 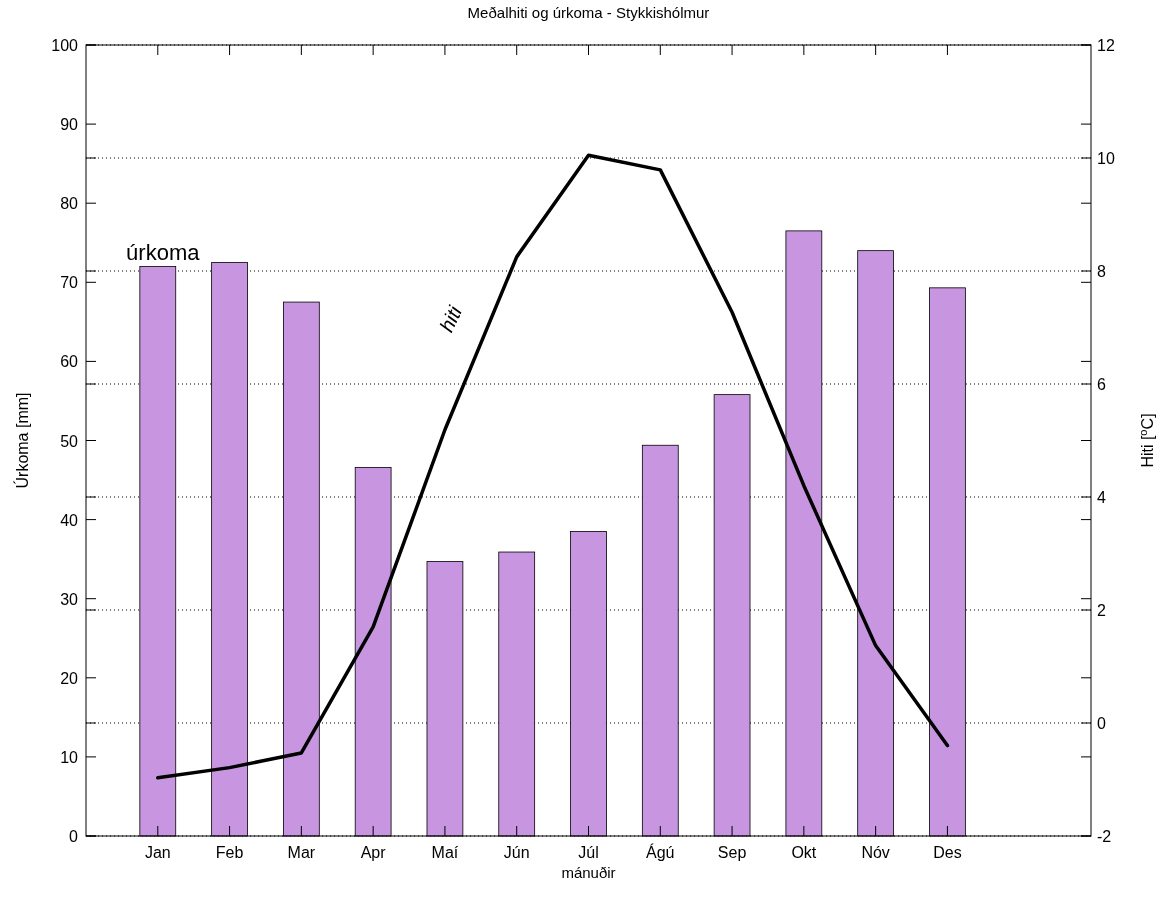 I want to click on chart-title: Meðalhiti og úrkoma - Stykkishólmur, so click(x=588, y=12).